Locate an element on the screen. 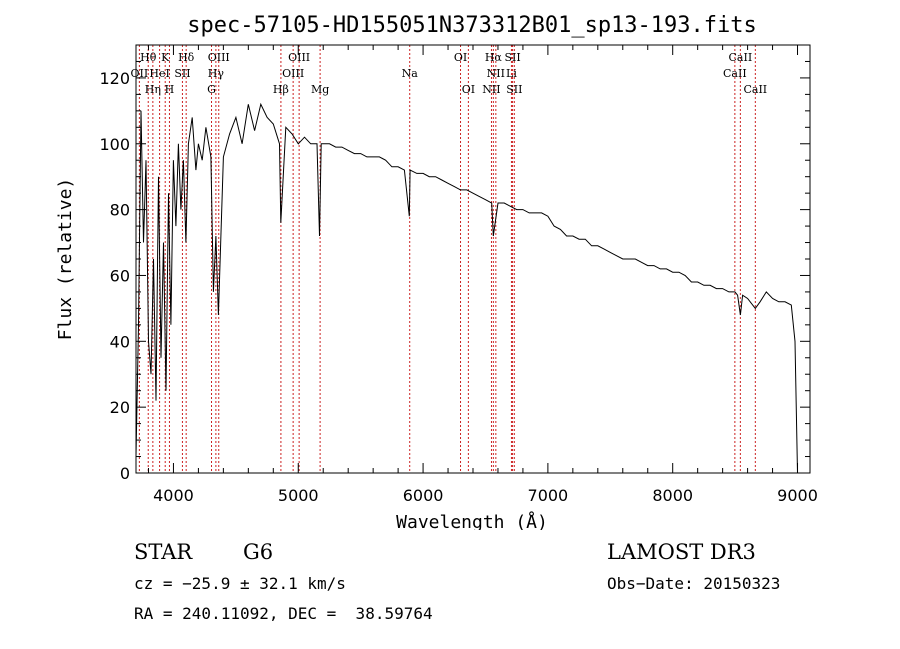 This screenshot has width=900, height=649. x-tick-label: 5000 is located at coordinates (298, 495).